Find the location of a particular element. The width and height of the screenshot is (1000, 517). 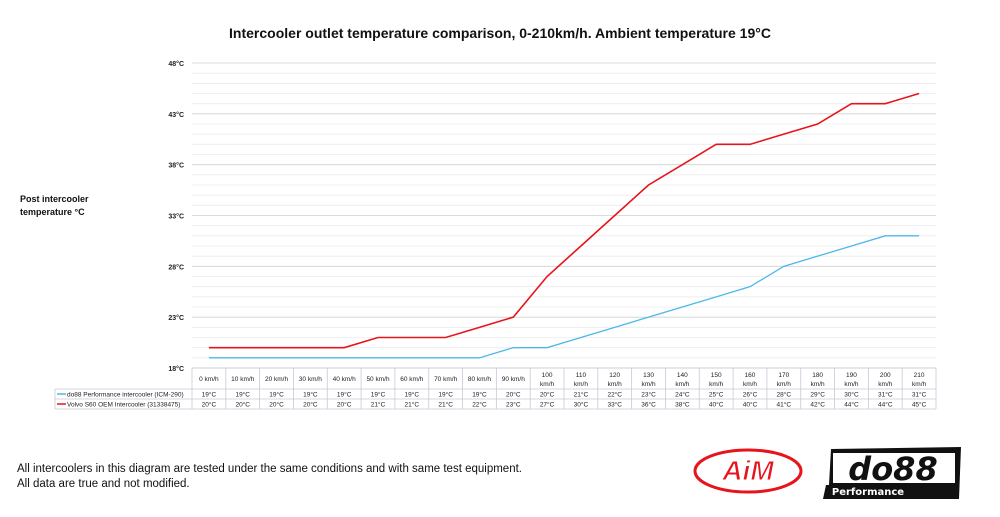

data-cell: 26°C is located at coordinates (750, 395).